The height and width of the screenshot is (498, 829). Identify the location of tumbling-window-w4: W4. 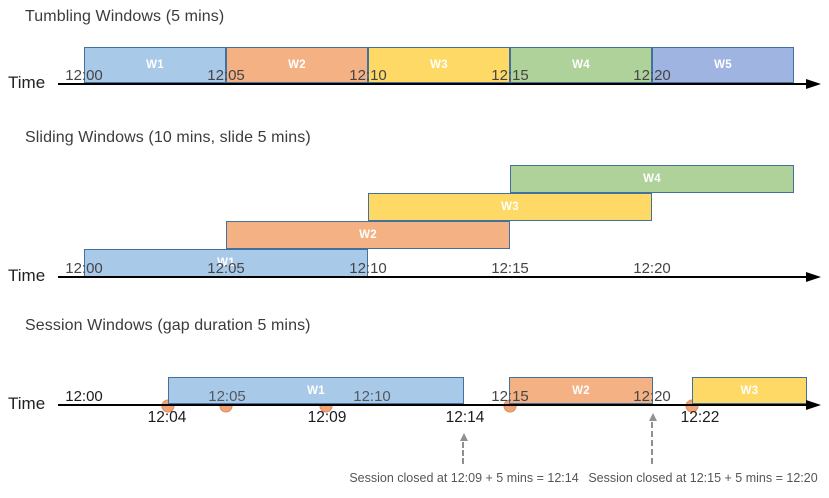
(581, 65).